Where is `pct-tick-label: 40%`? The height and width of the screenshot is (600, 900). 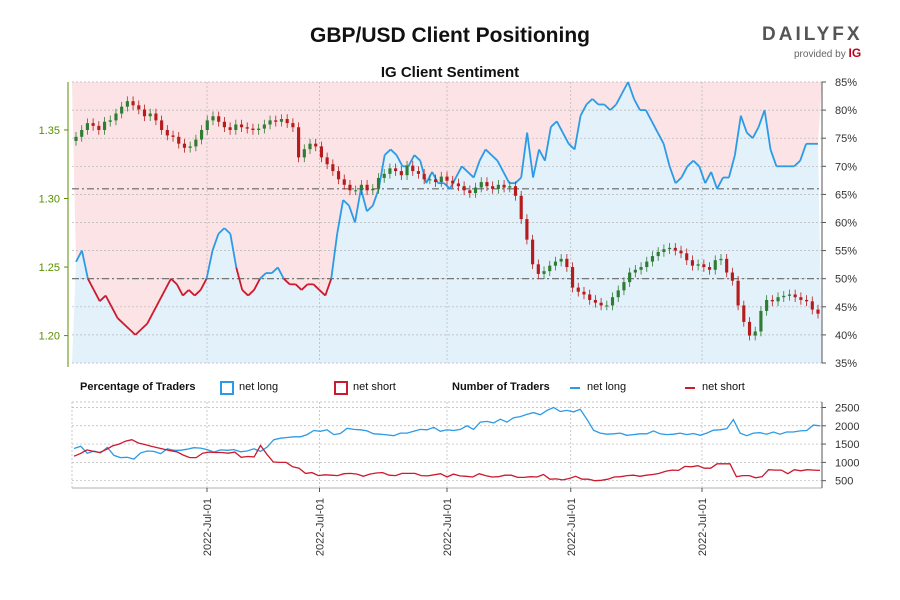 pct-tick-label: 40% is located at coordinates (846, 336).